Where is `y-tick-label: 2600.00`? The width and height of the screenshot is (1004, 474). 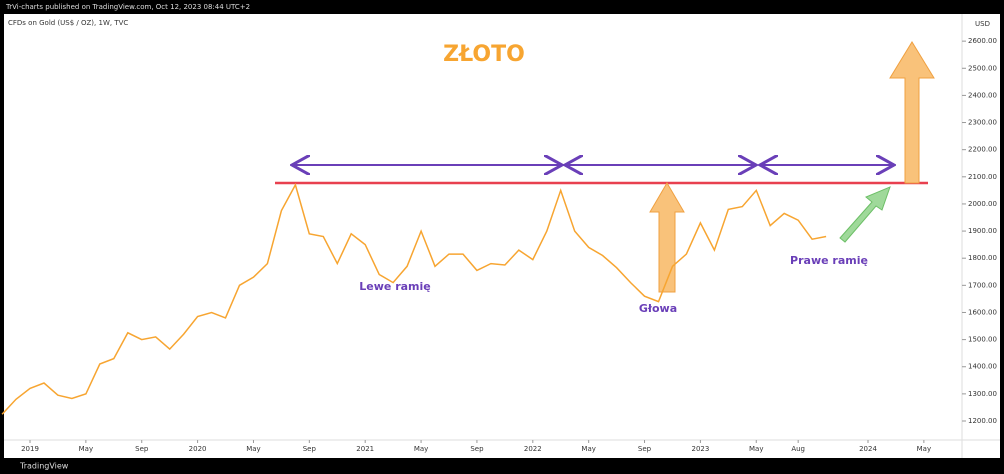 y-tick-label: 2600.00 is located at coordinates (982, 41).